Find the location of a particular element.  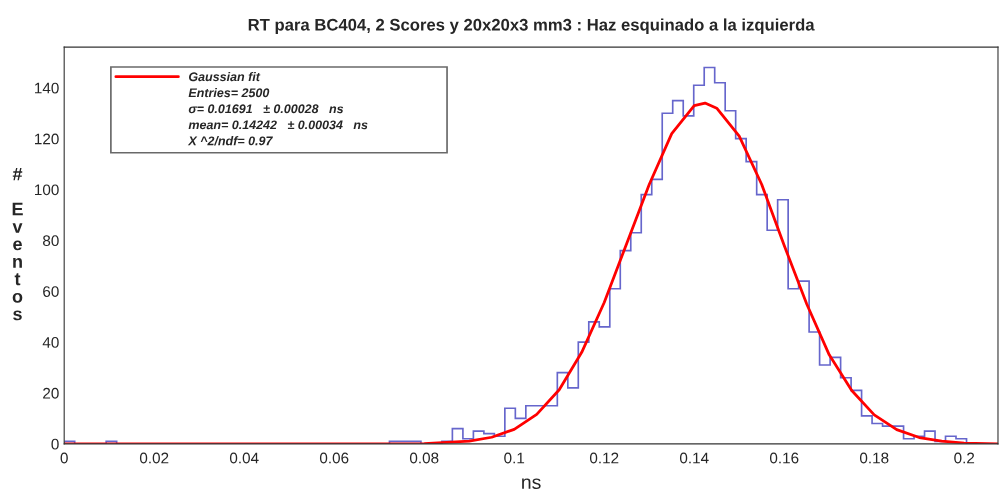

y-tick-label: 80 is located at coordinates (51, 241).